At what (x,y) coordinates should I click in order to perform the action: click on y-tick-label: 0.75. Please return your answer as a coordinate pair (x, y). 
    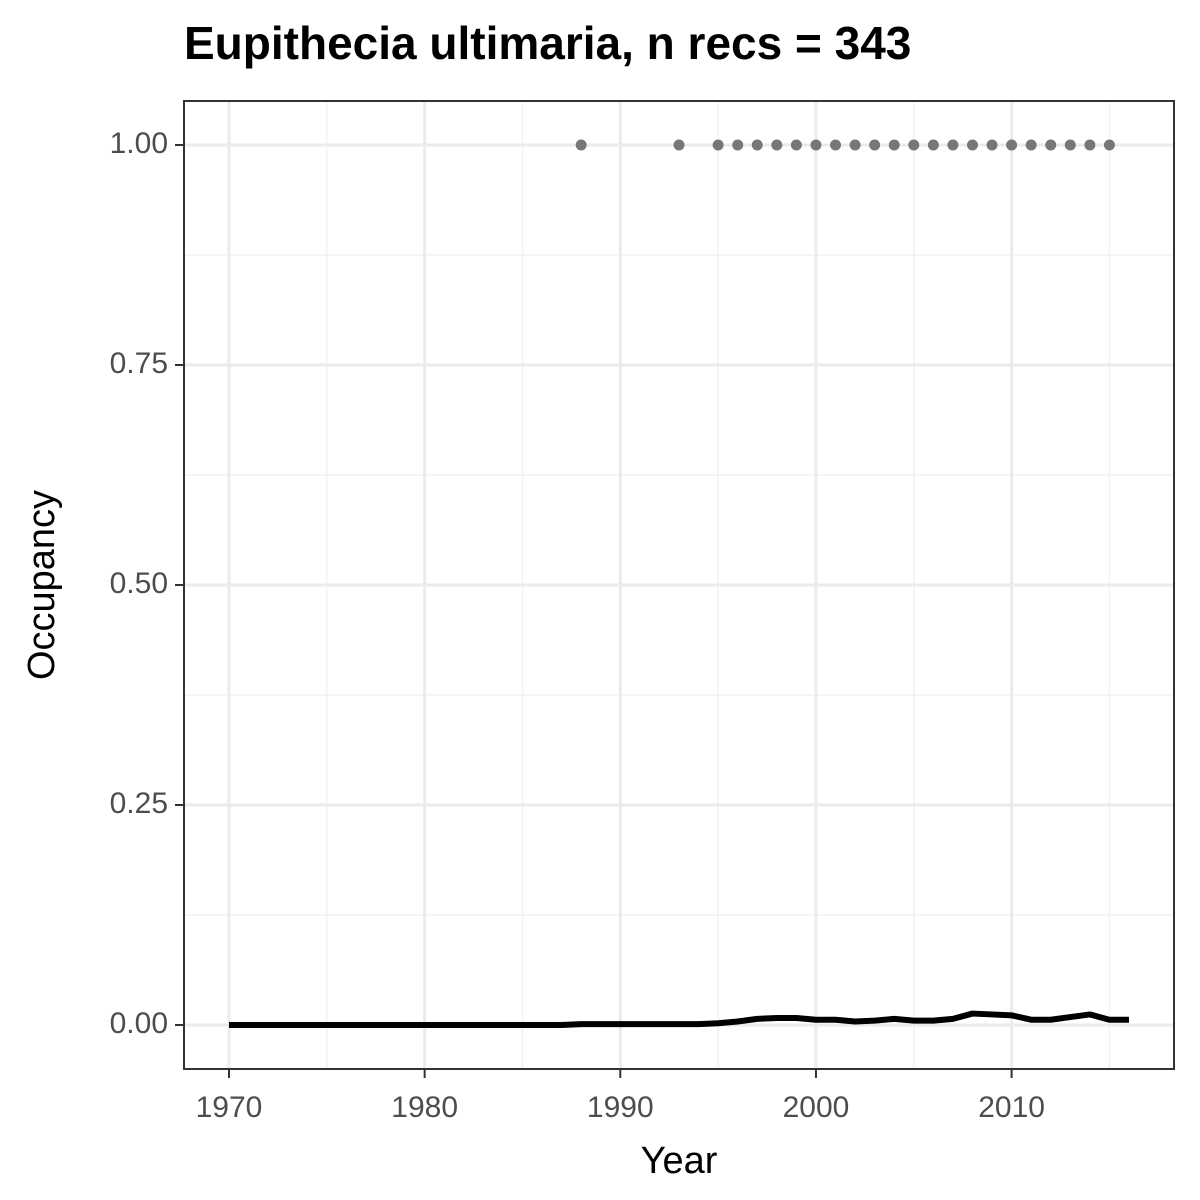
    Looking at the image, I should click on (139, 363).